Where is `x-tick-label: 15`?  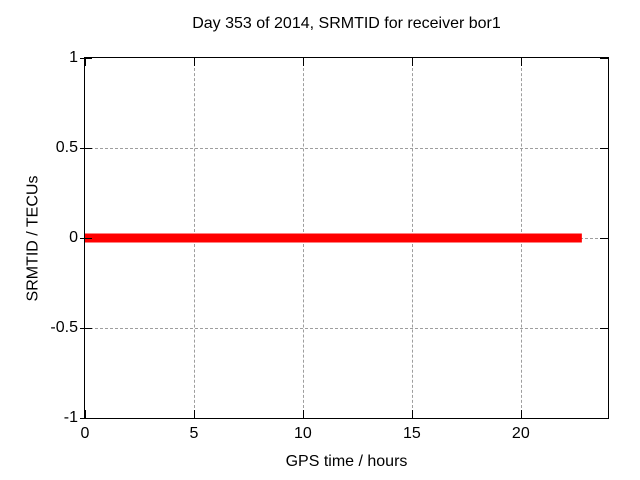
x-tick-label: 15 is located at coordinates (411, 433).